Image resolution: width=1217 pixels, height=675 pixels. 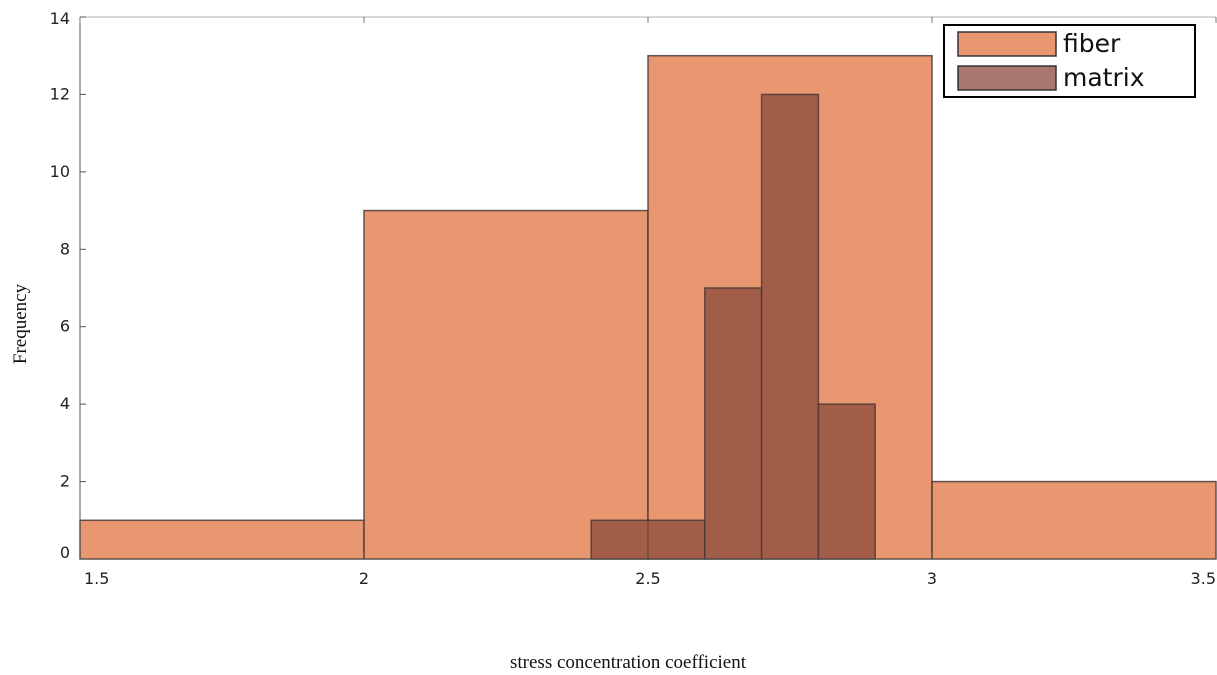 What do you see at coordinates (1069, 61) in the screenshot?
I see `legend: fiber matrix` at bounding box center [1069, 61].